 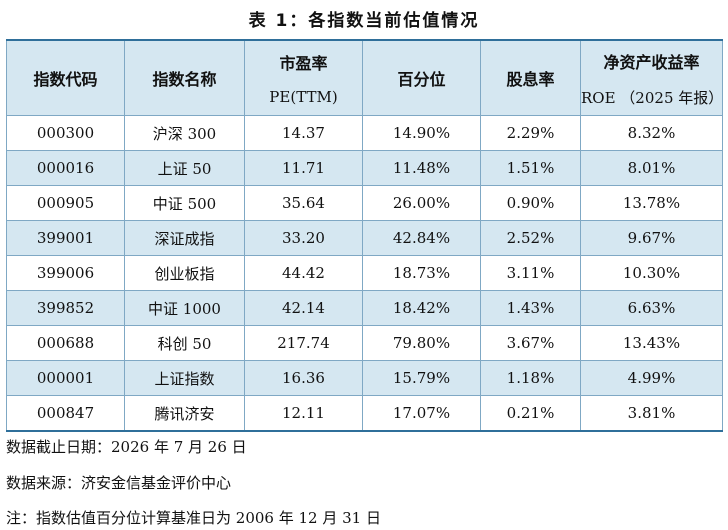 I want to click on cell-dividend-yield: 1.43%, so click(x=530, y=308).